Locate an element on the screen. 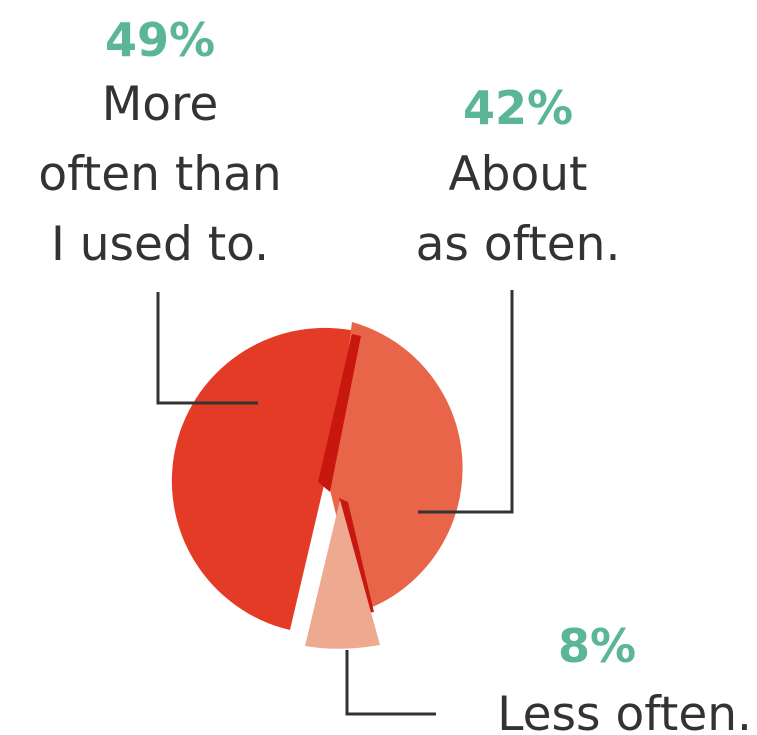 This screenshot has height=735, width=757. category-label-more-often-line-3: I used to. is located at coordinates (160, 244).